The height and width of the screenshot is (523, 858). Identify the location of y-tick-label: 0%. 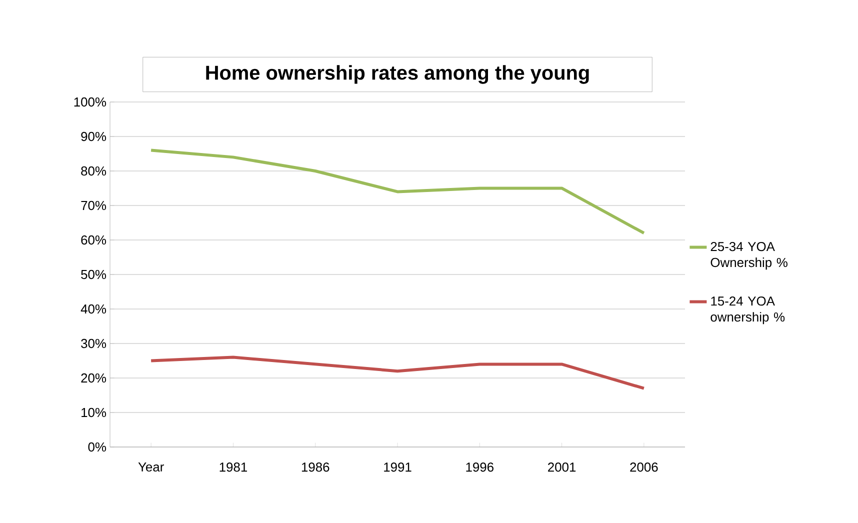
(97, 447).